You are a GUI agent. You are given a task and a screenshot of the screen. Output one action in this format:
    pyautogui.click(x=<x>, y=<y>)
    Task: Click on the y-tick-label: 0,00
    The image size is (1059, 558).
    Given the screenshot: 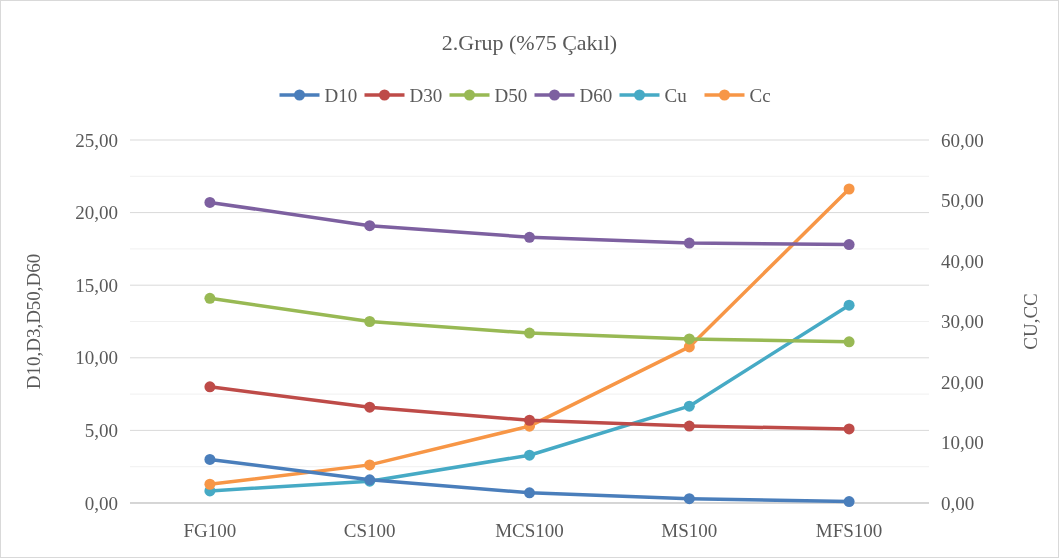 What is the action you would take?
    pyautogui.click(x=101, y=503)
    